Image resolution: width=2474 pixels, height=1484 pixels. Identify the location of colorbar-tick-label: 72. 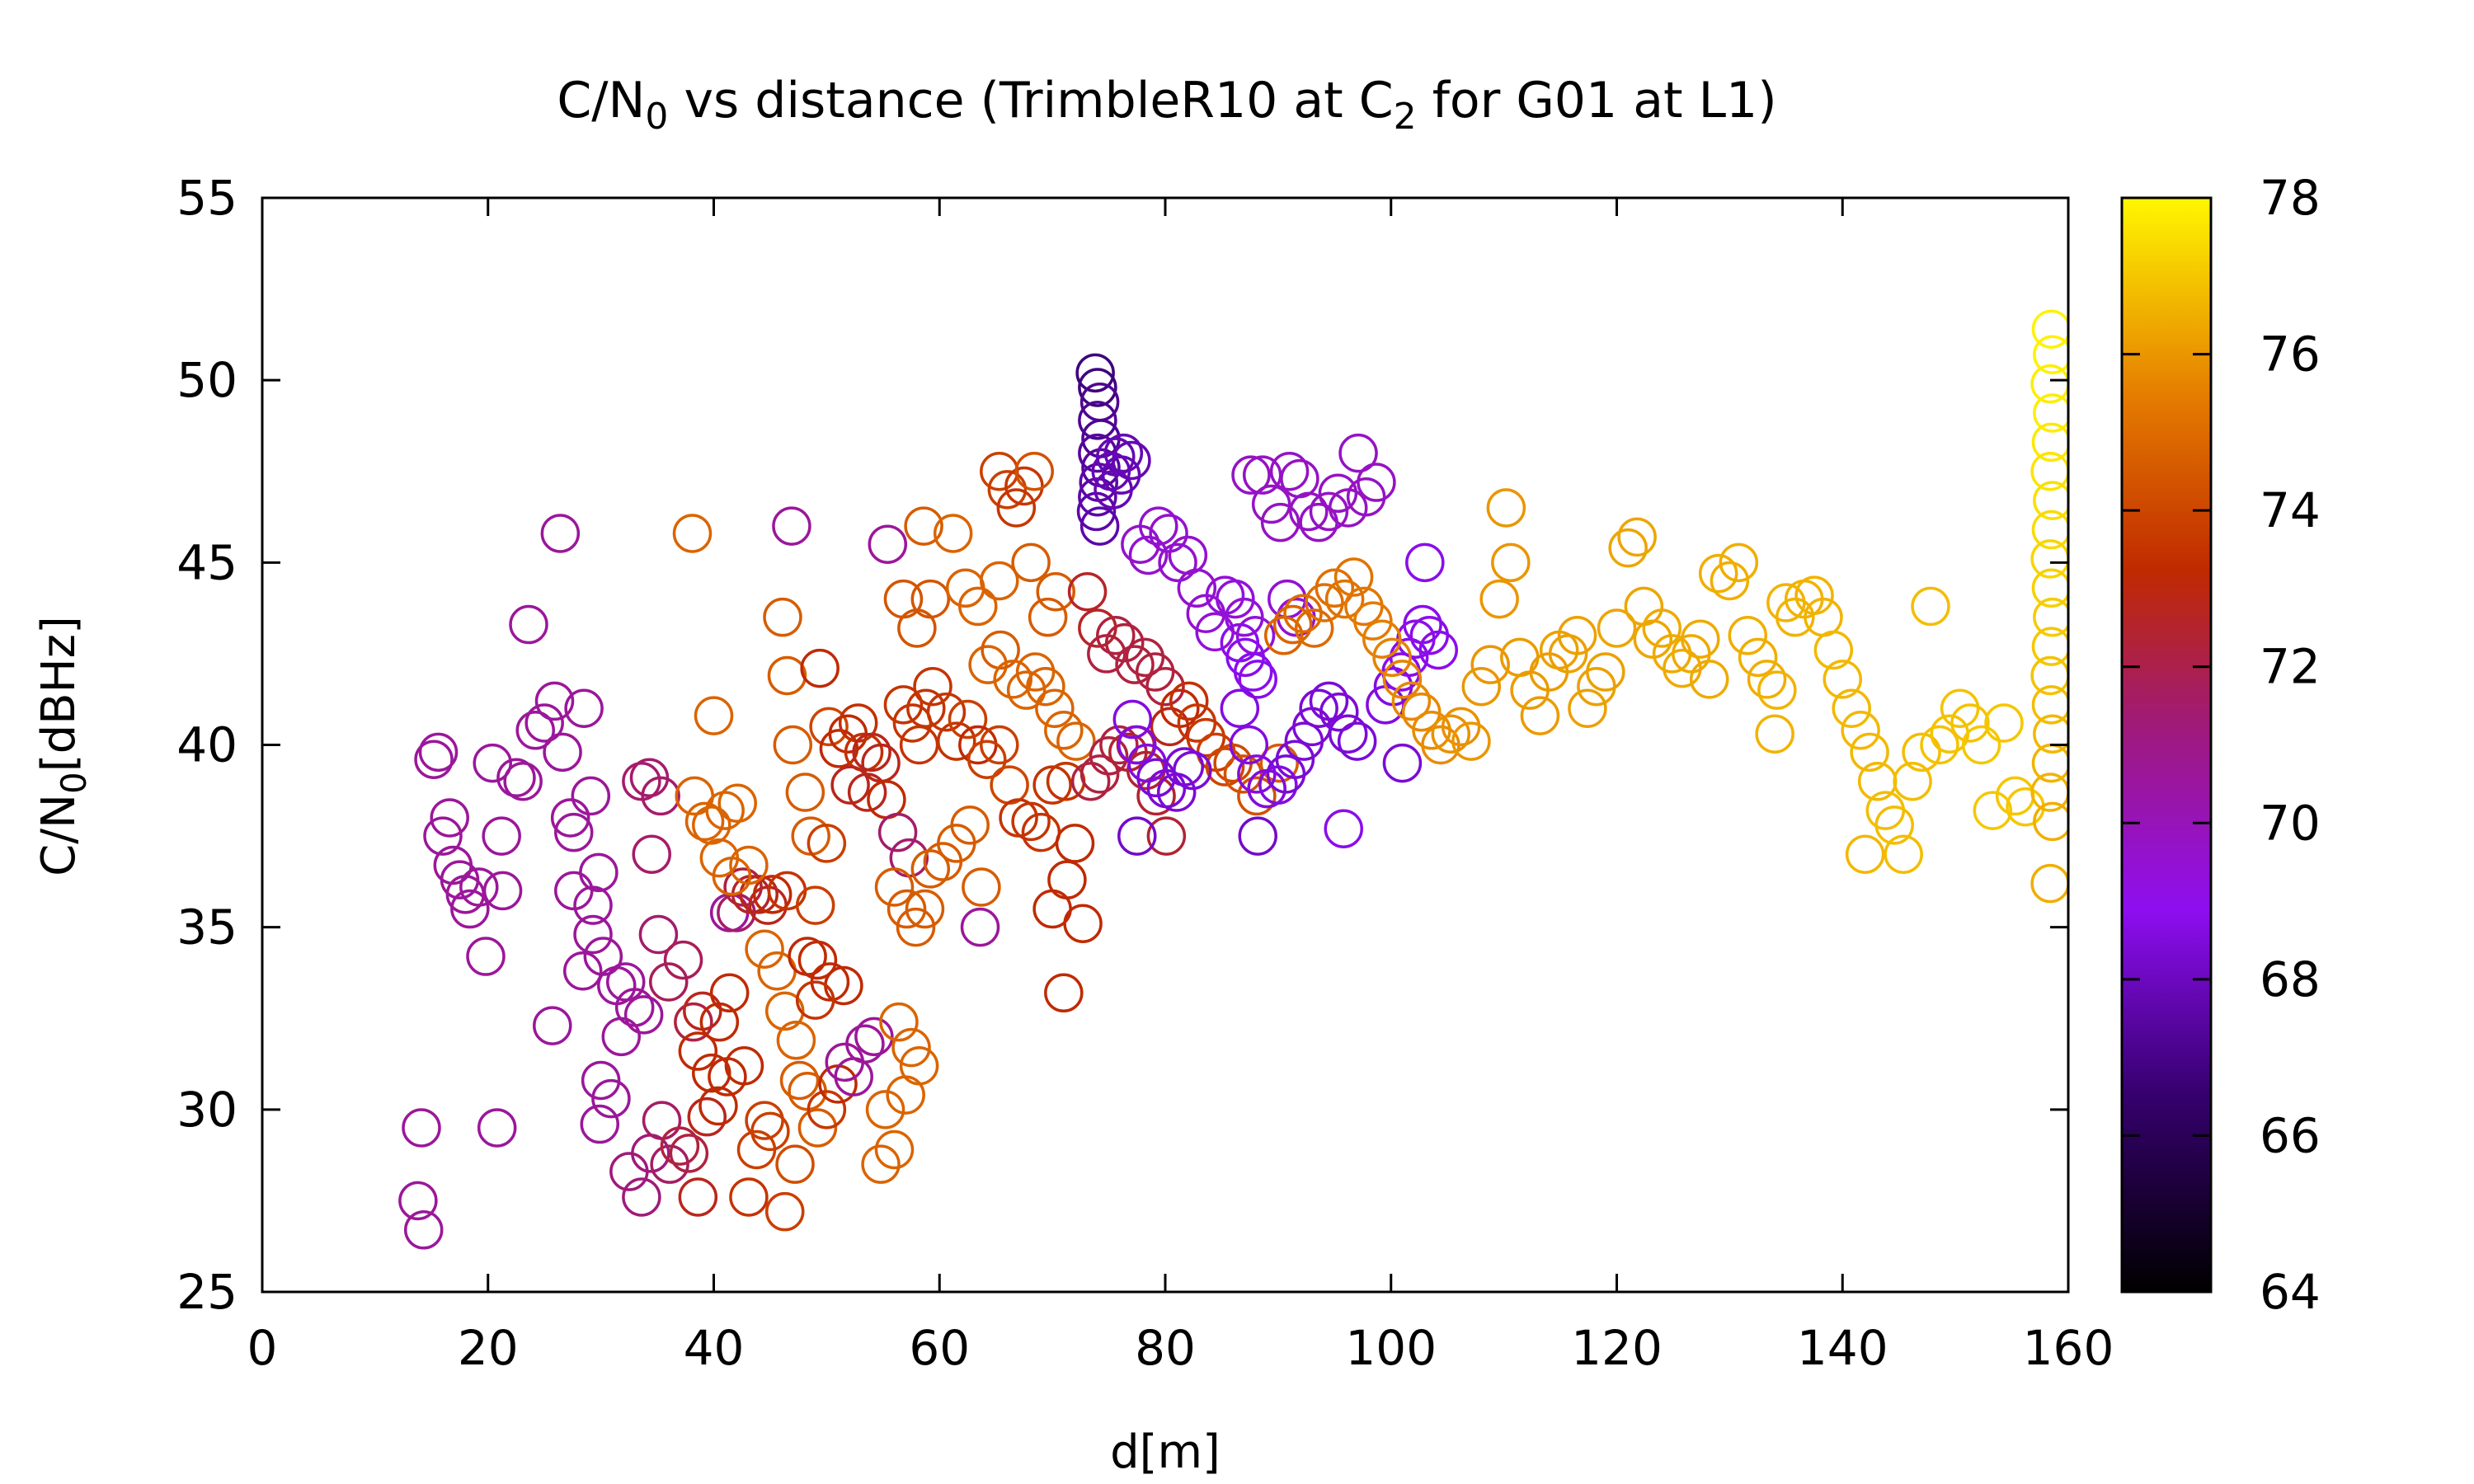
(2290, 667).